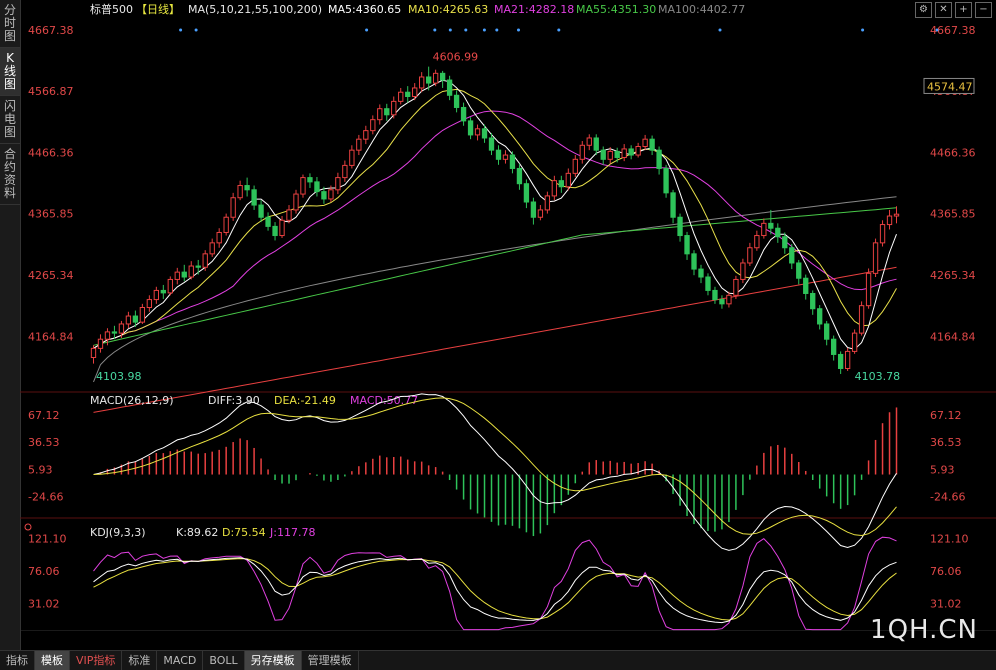 This screenshot has width=996, height=670. Describe the element at coordinates (953, 336) in the screenshot. I see `price-tick-right-5: 4164.84` at that location.